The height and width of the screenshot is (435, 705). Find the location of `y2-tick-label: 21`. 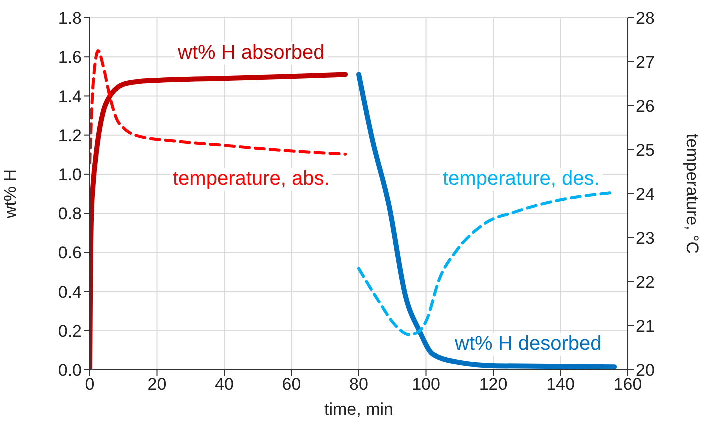

y2-tick-label: 21 is located at coordinates (645, 326).